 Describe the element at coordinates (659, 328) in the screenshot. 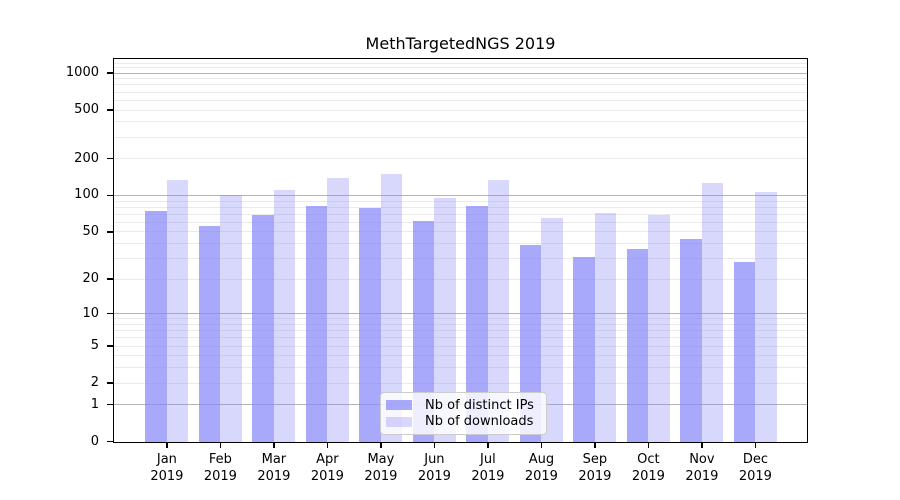

I see `bar-downloads-oct` at that location.